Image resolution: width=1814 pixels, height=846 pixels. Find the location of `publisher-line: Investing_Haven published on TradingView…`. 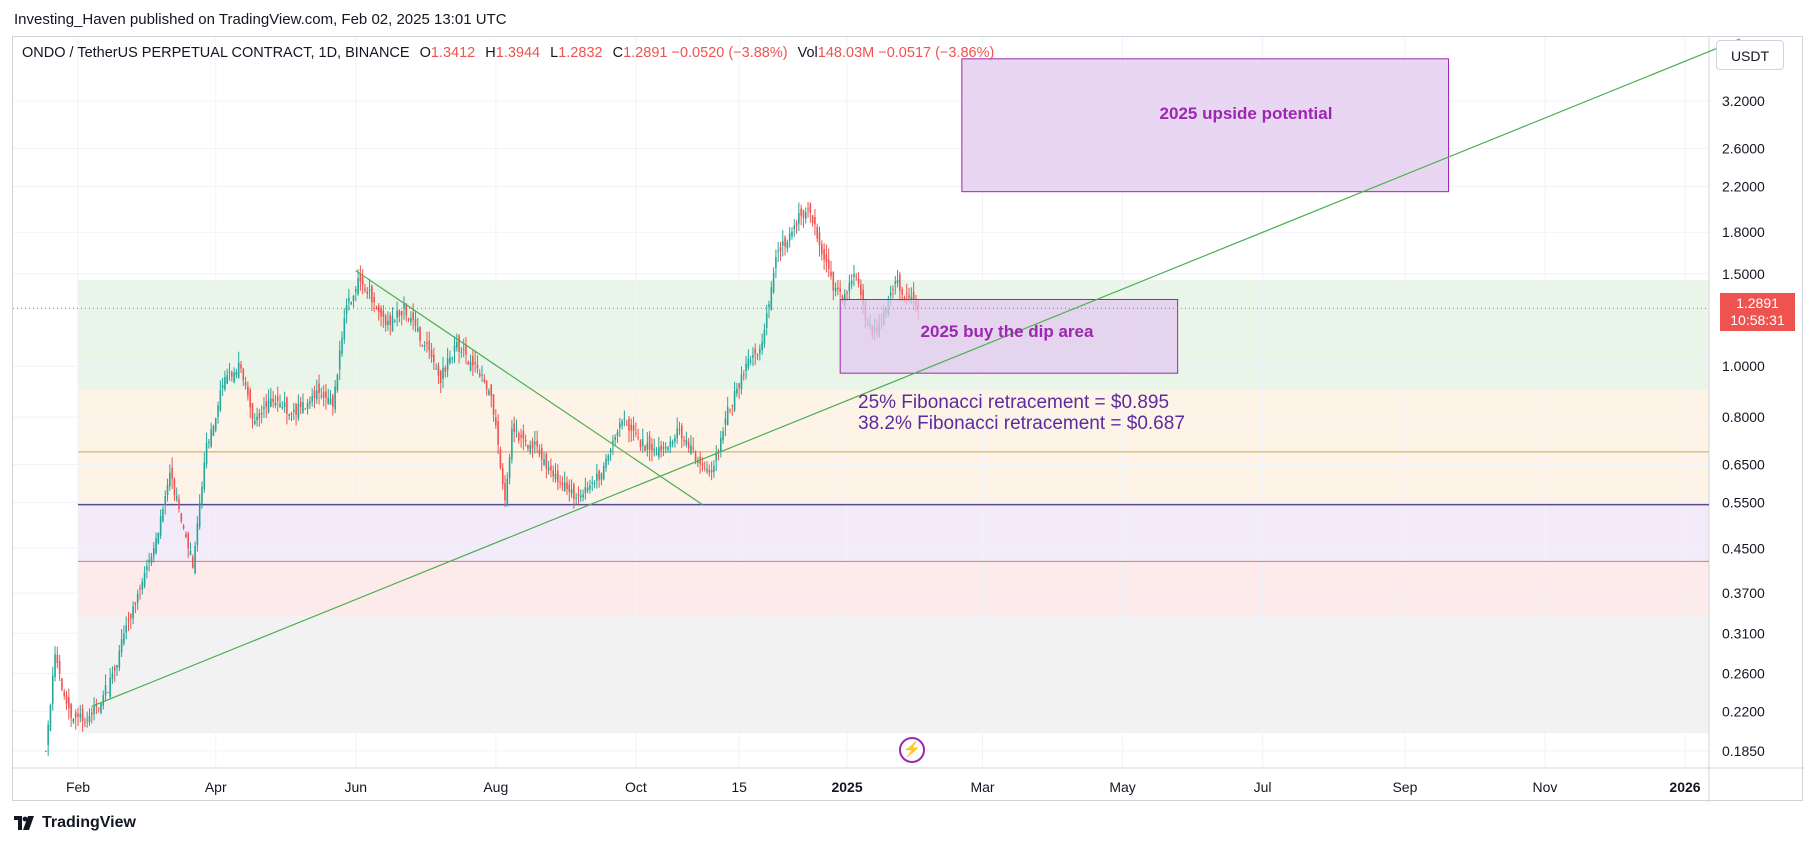

publisher-line: Investing_Haven published on TradingView… is located at coordinates (260, 19).